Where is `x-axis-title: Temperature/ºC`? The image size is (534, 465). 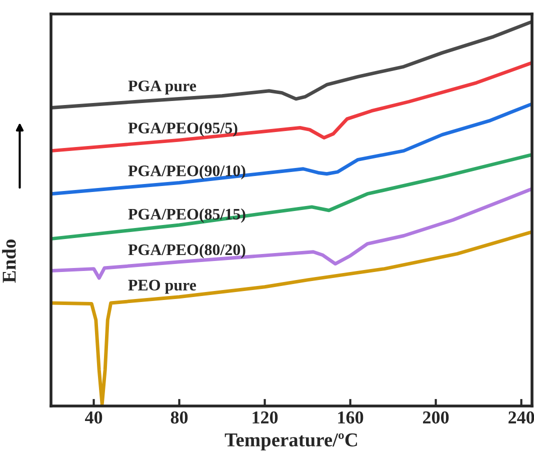
x-axis-title: Temperature/ºC is located at coordinates (290, 441).